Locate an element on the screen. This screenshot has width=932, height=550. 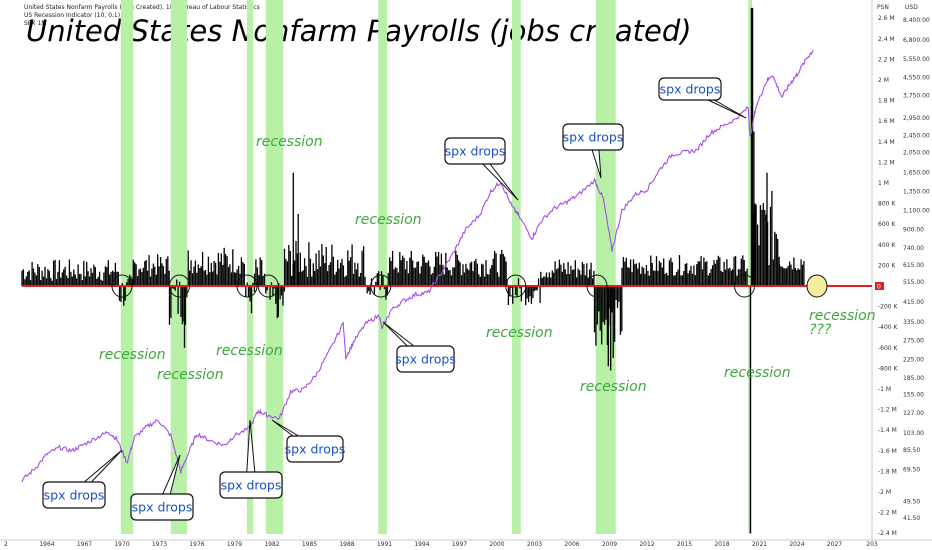
spx-tick-label: 1,350.00 is located at coordinates (916, 191).